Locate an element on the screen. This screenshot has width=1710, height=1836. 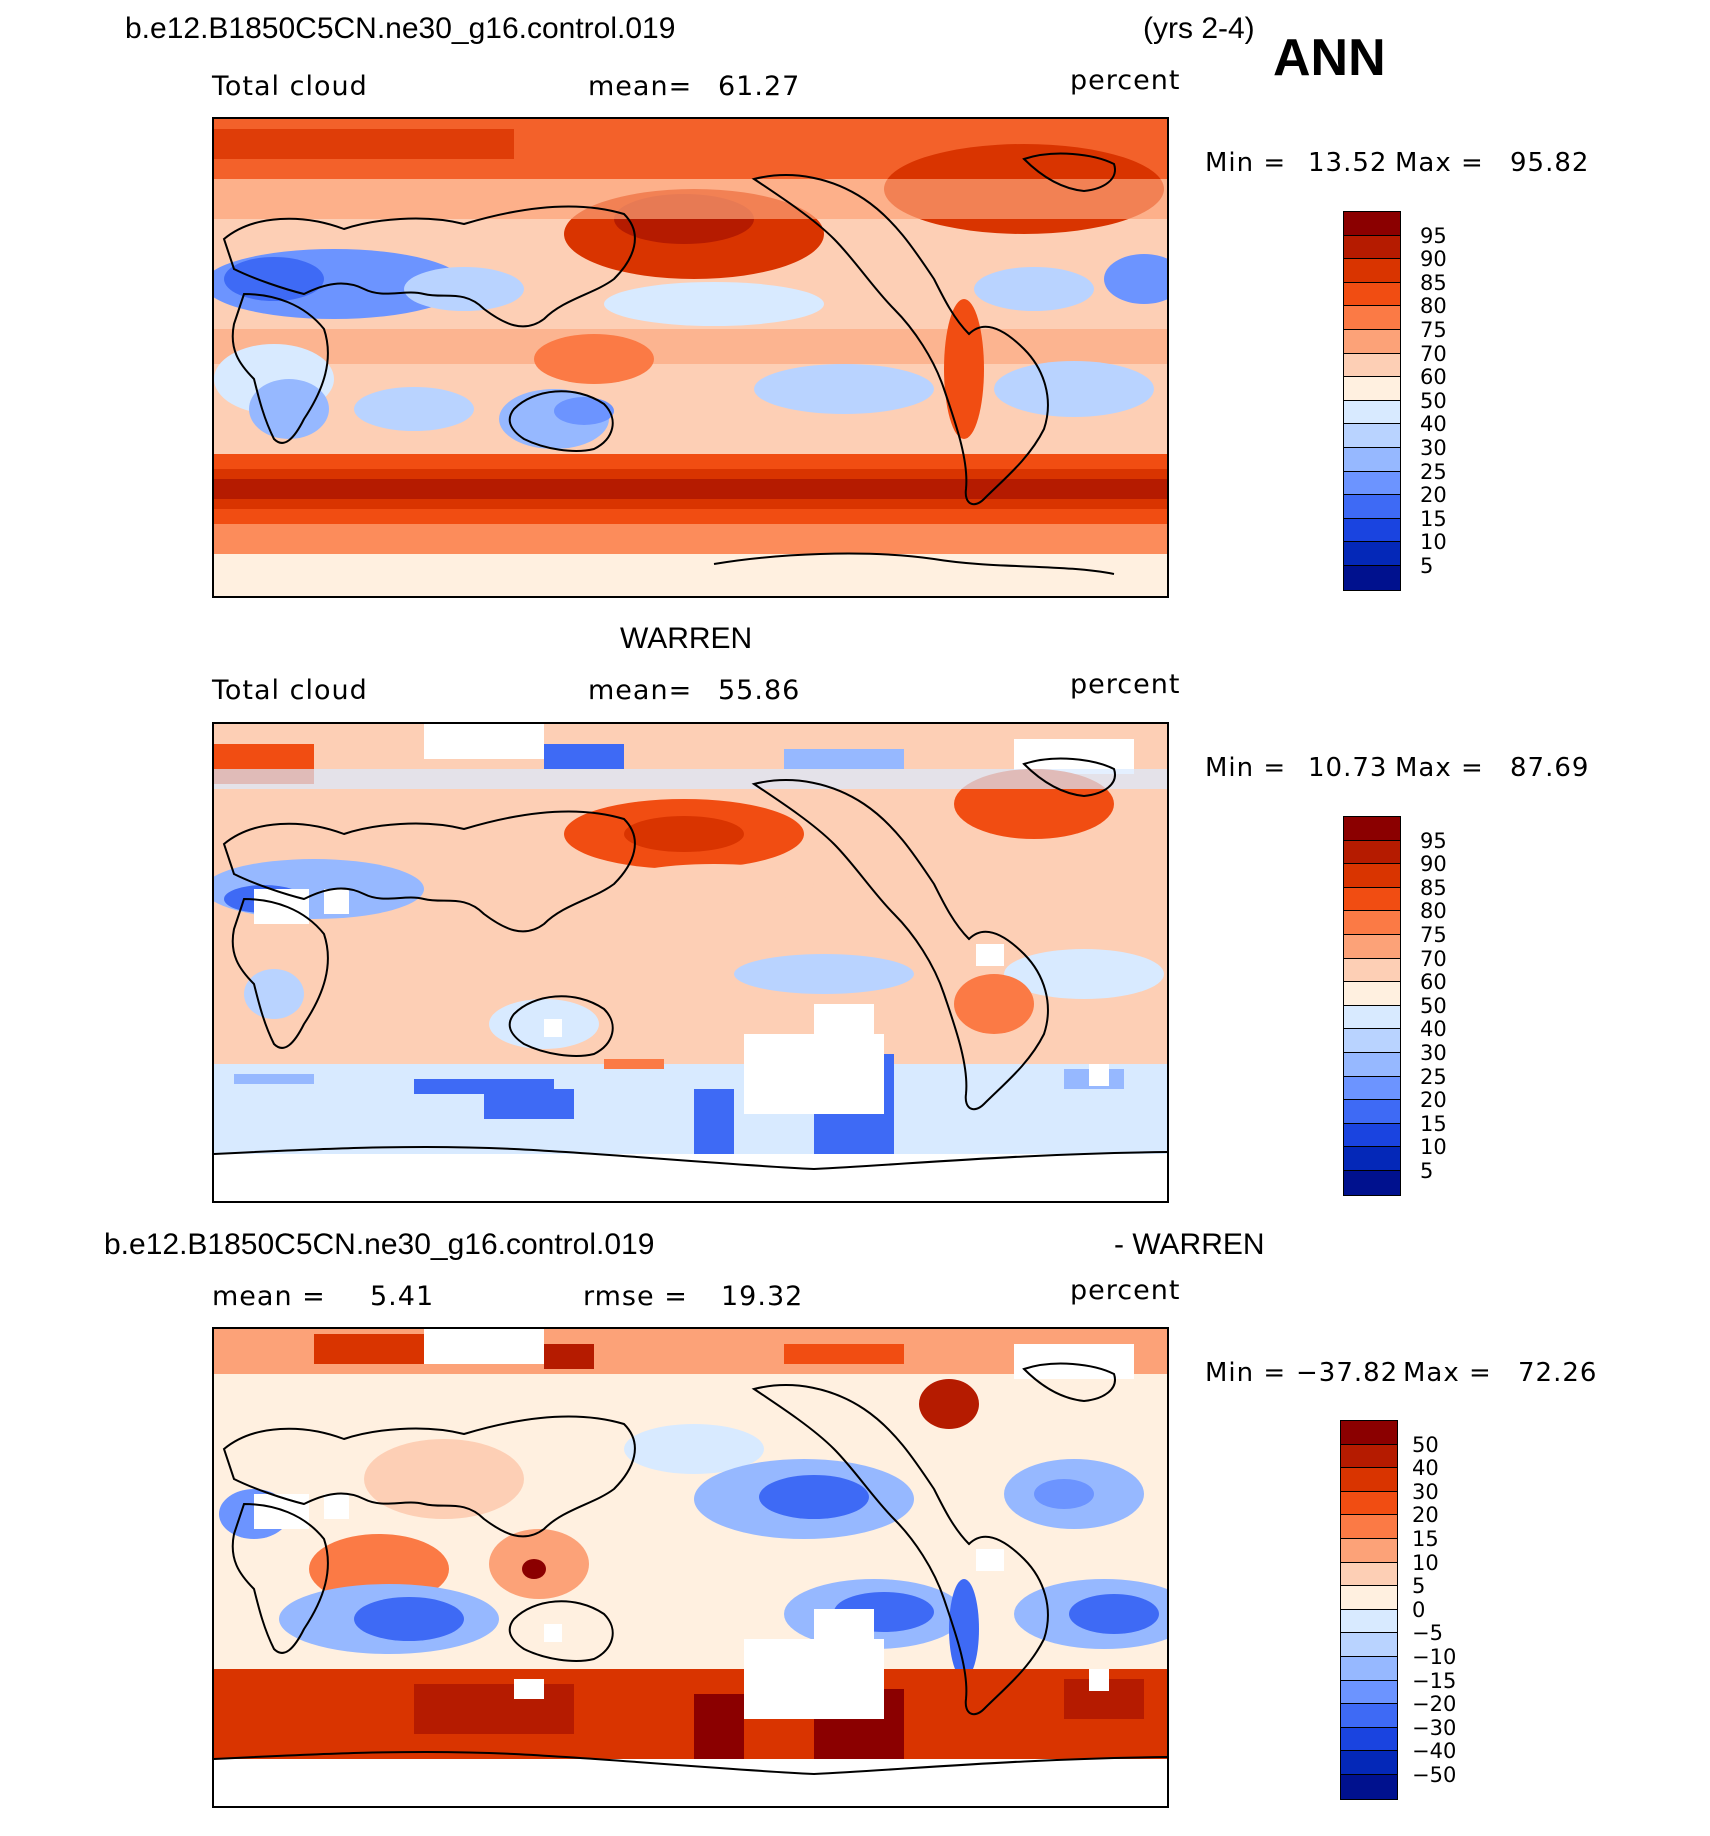
case-title: b.e12.B1850C5CN.ne30_g16.control.019 is located at coordinates (400, 28).